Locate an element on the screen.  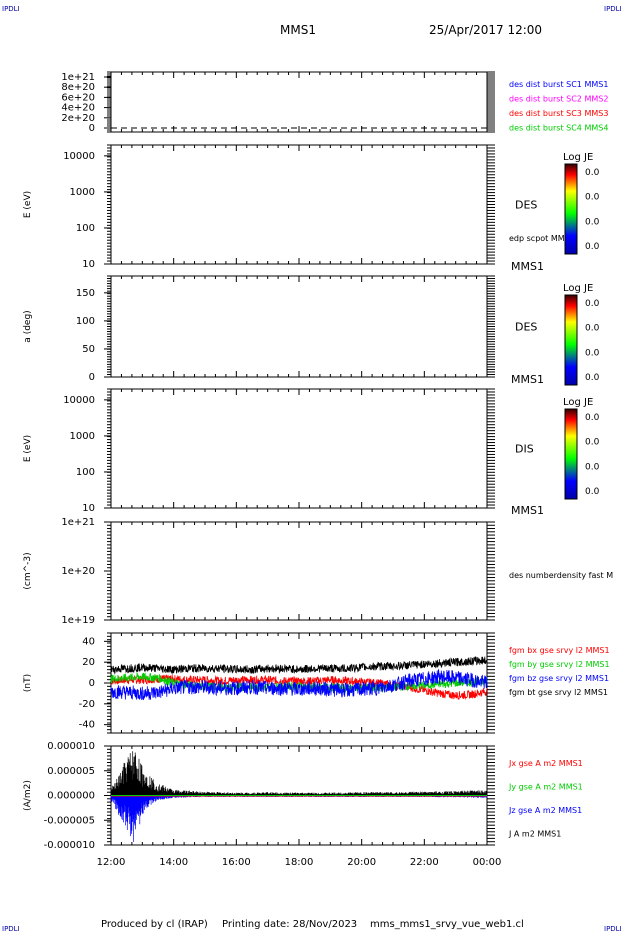
dist-burst-ytick-label: 0 is located at coordinates (92, 128).